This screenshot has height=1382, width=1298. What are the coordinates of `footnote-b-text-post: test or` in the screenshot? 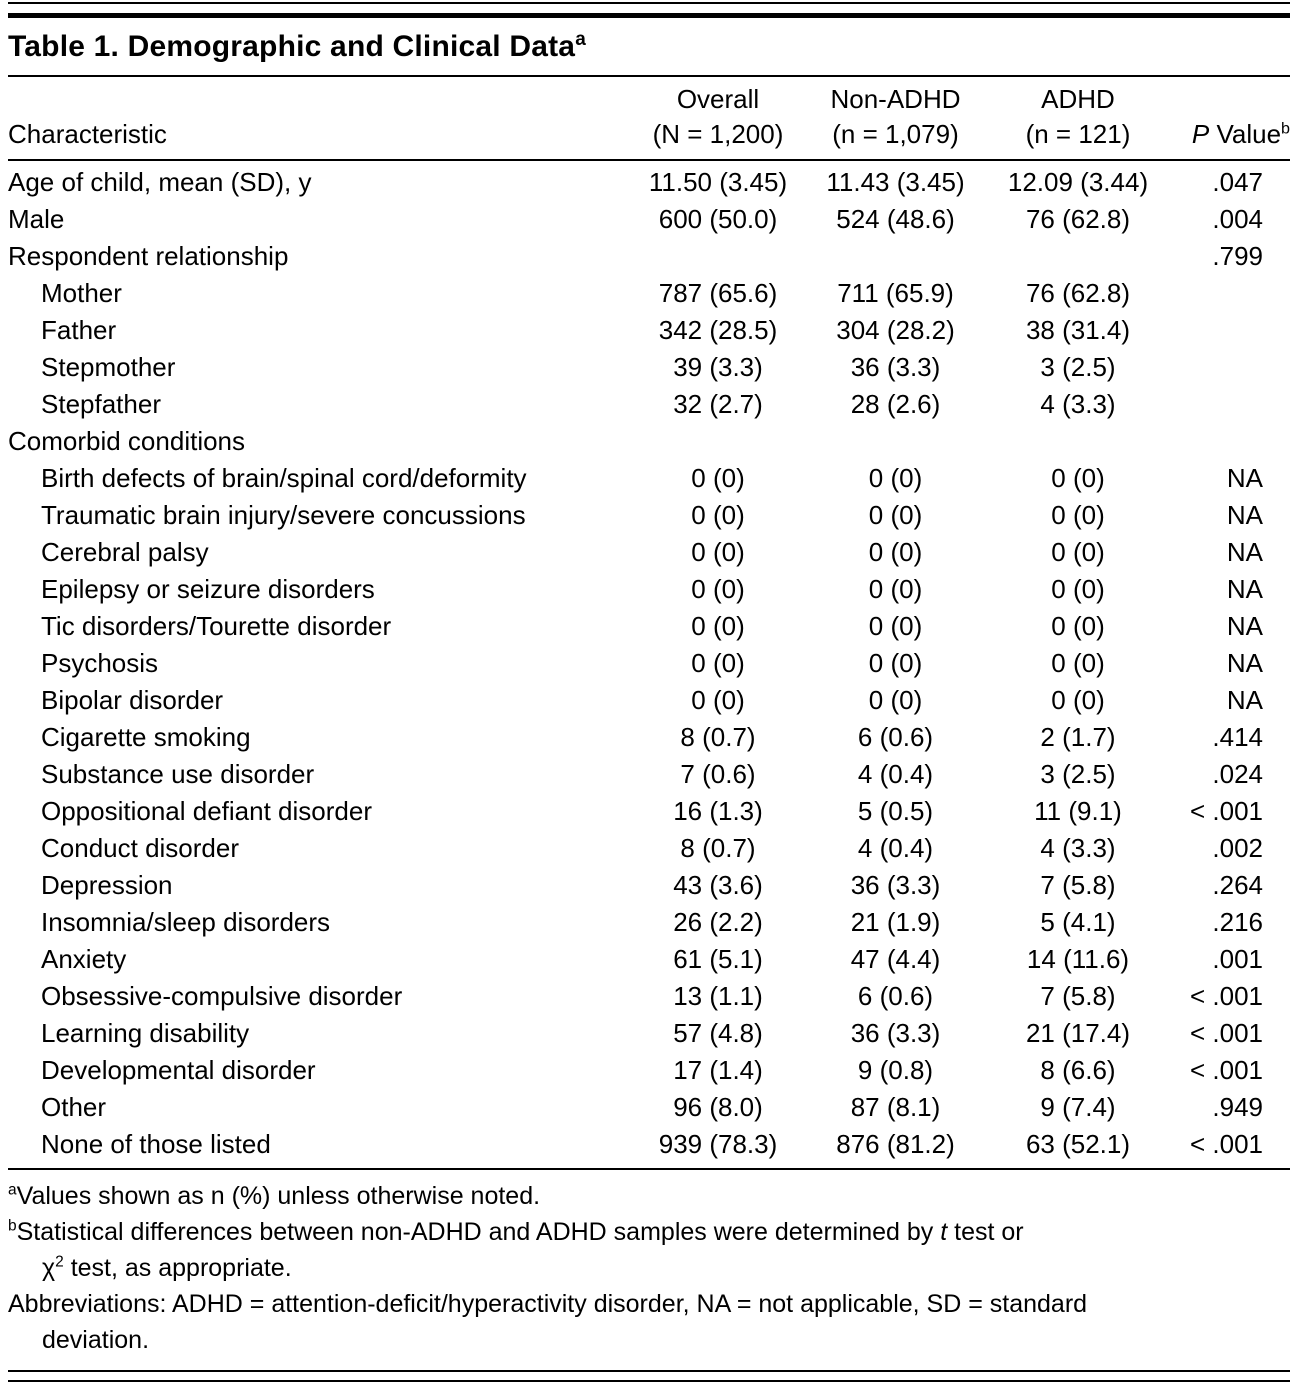 It's located at (985, 1232).